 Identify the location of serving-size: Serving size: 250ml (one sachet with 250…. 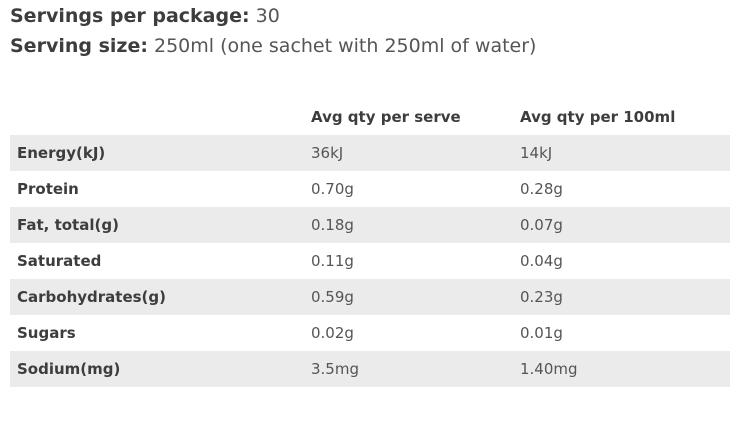
(273, 46).